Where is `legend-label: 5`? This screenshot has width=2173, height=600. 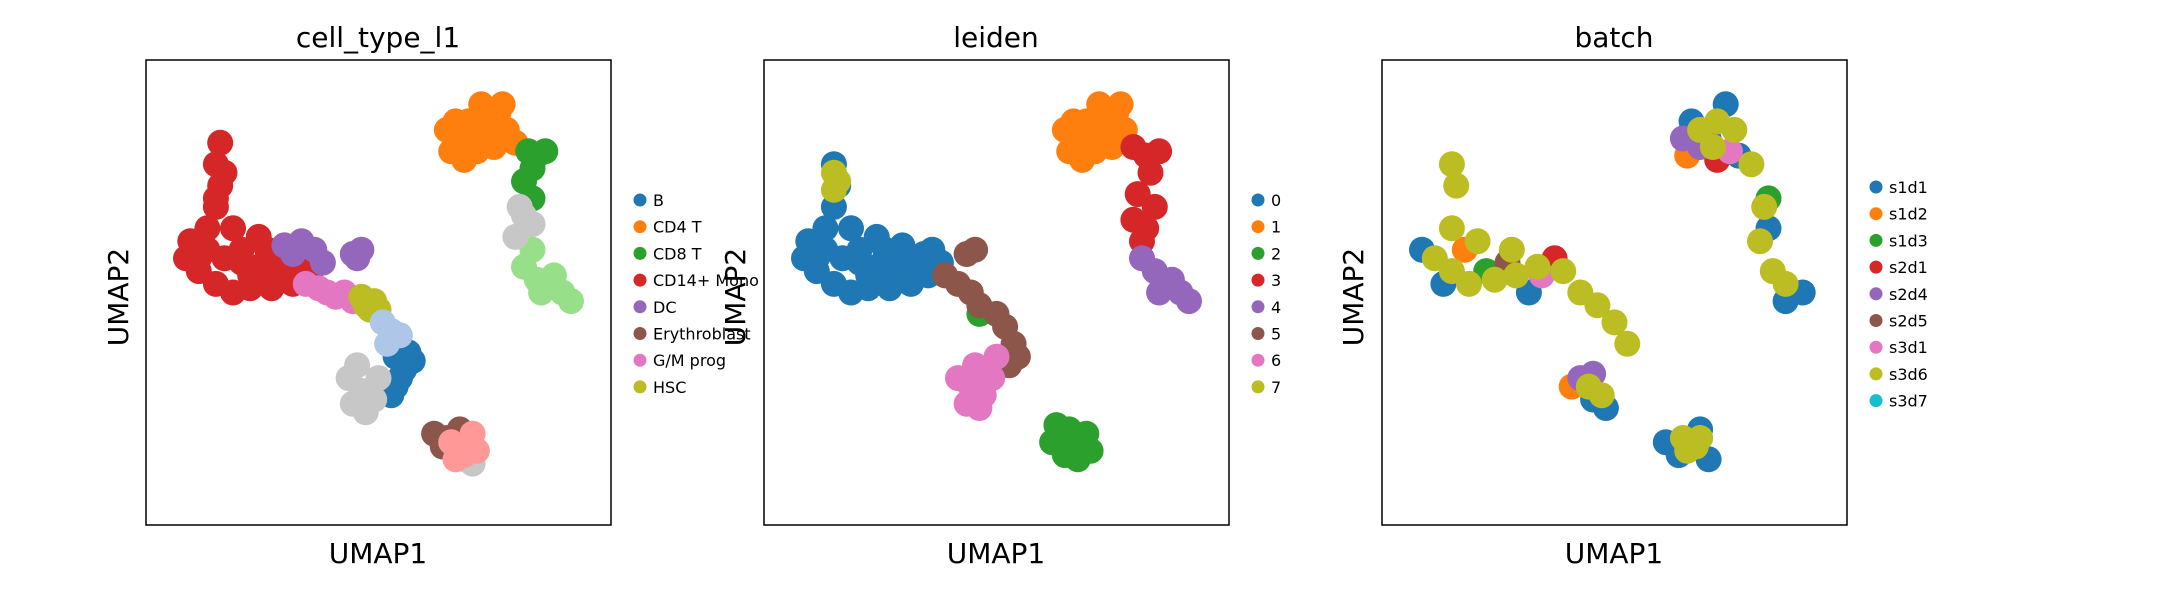 legend-label: 5 is located at coordinates (1276, 334).